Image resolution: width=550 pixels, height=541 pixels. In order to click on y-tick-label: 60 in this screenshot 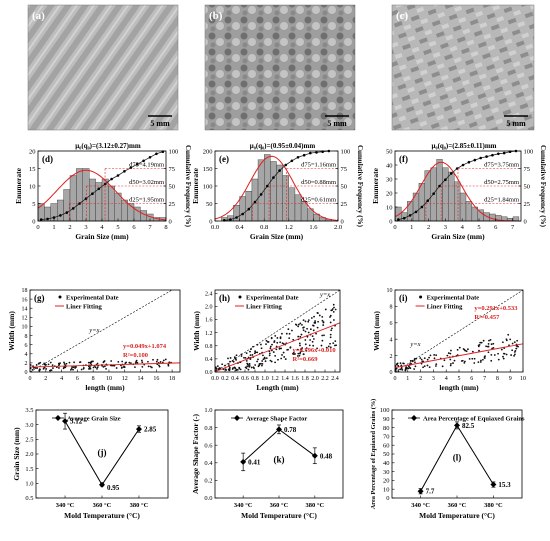, I will do `click(386, 445)`.